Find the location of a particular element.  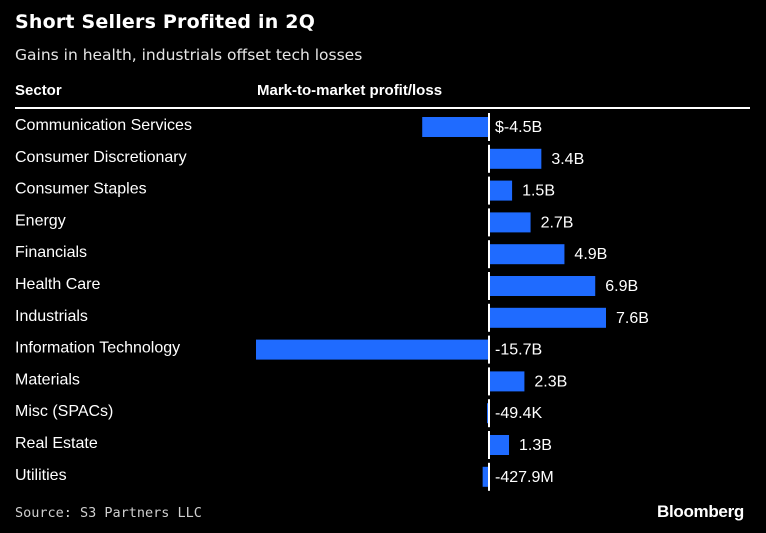

value-label: 2.3B is located at coordinates (550, 381).